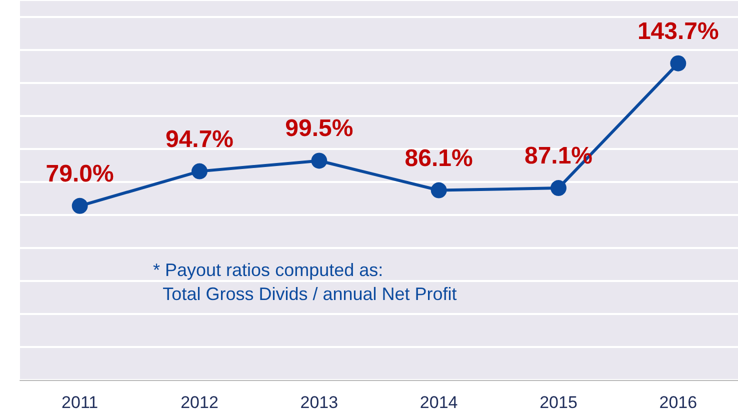 The height and width of the screenshot is (413, 738). Describe the element at coordinates (319, 402) in the screenshot. I see `x-tick-label: 2013` at that location.